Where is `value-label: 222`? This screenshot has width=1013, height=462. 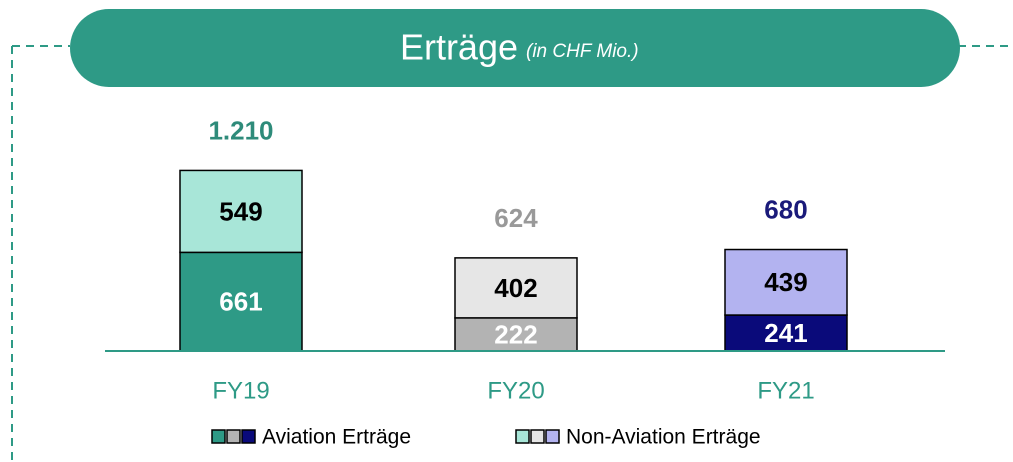
value-label: 222 is located at coordinates (515, 334).